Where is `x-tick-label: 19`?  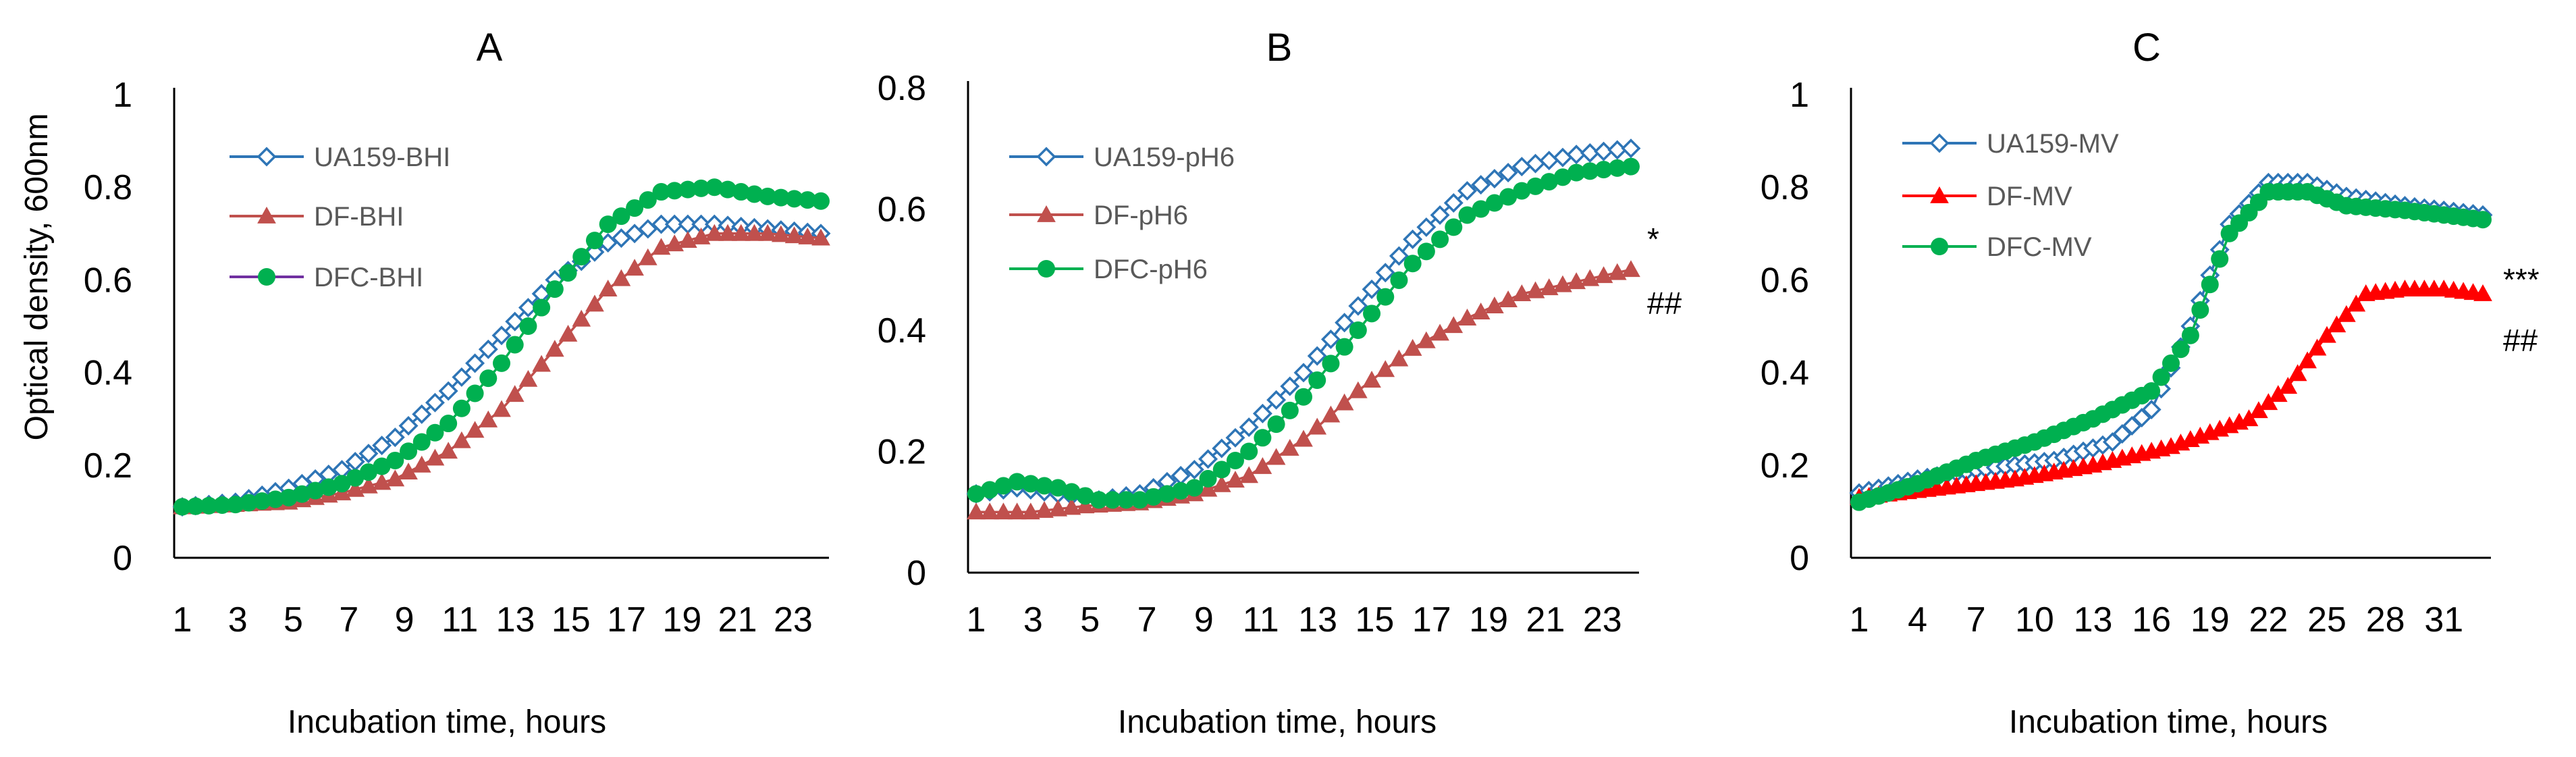 x-tick-label: 19 is located at coordinates (1489, 619).